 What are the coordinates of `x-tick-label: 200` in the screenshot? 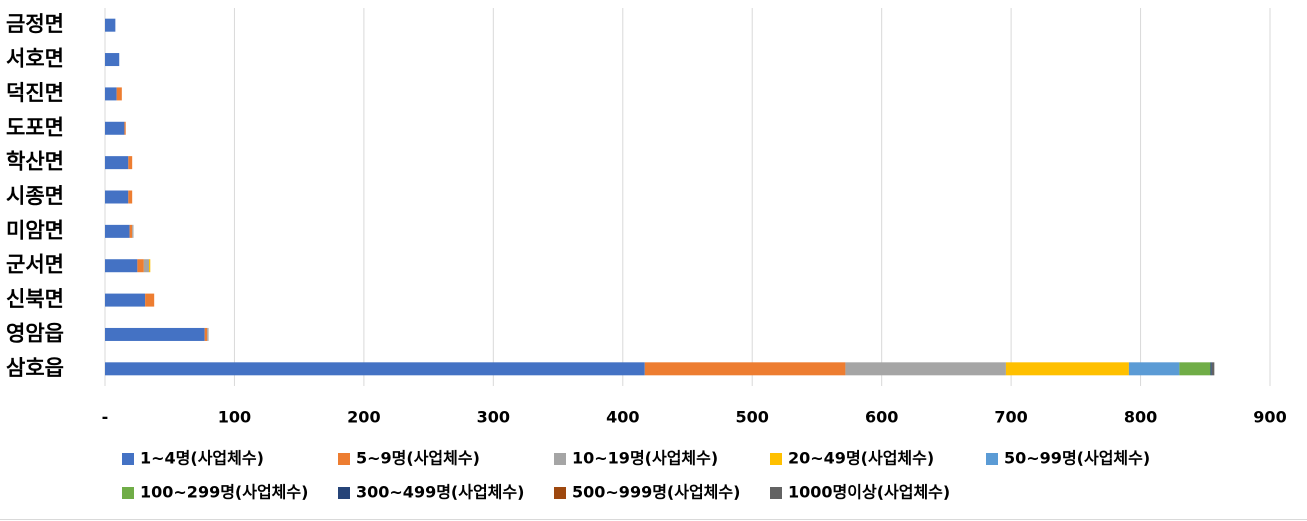 It's located at (363, 417).